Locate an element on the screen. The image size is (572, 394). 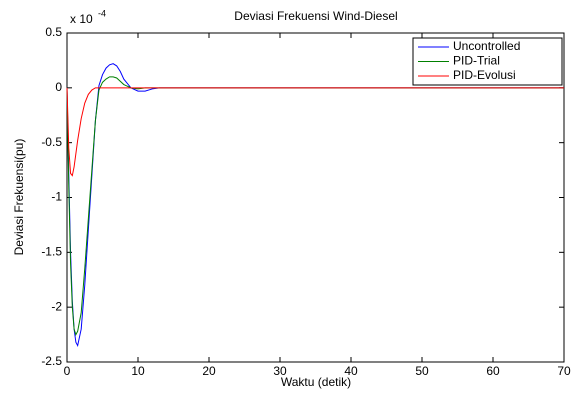
x-tick-label: 60 is located at coordinates (493, 371).